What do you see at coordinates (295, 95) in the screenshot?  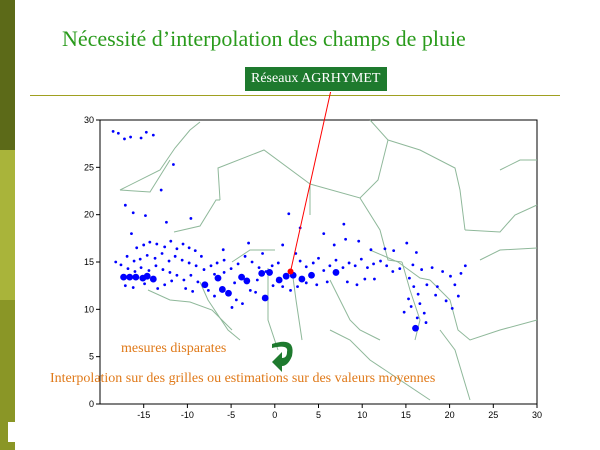 I see `title-rule` at bounding box center [295, 95].